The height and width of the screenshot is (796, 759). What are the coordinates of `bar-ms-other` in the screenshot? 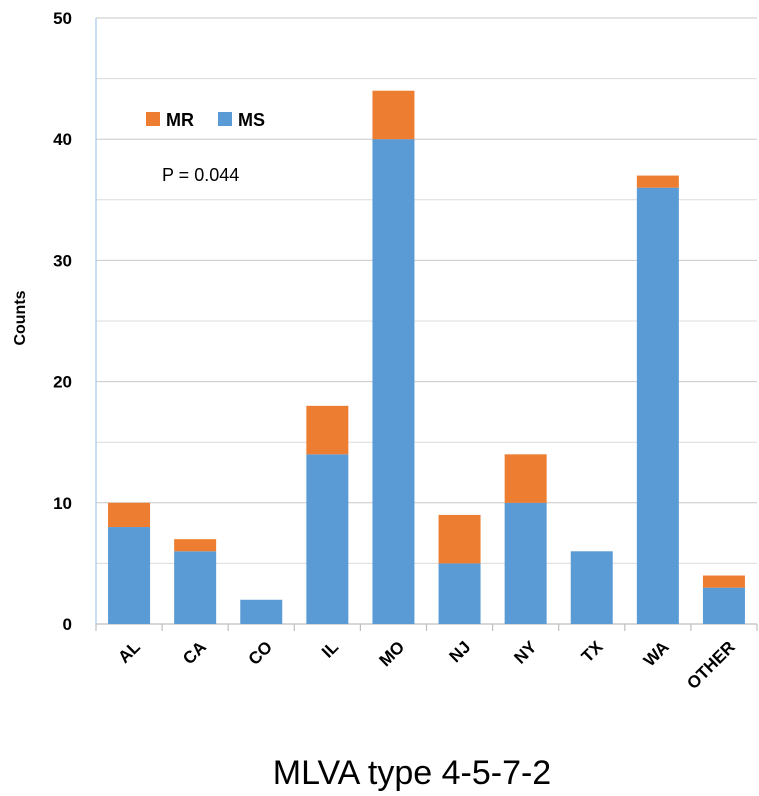 It's located at (723, 605).